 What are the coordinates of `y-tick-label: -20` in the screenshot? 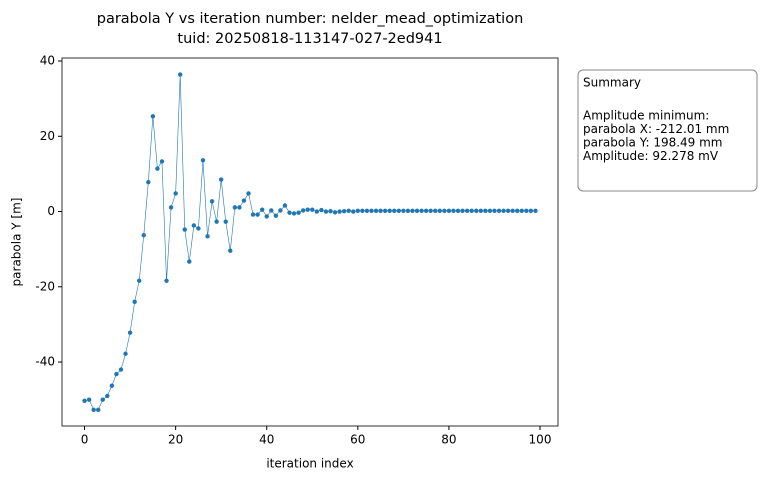 It's located at (45, 286).